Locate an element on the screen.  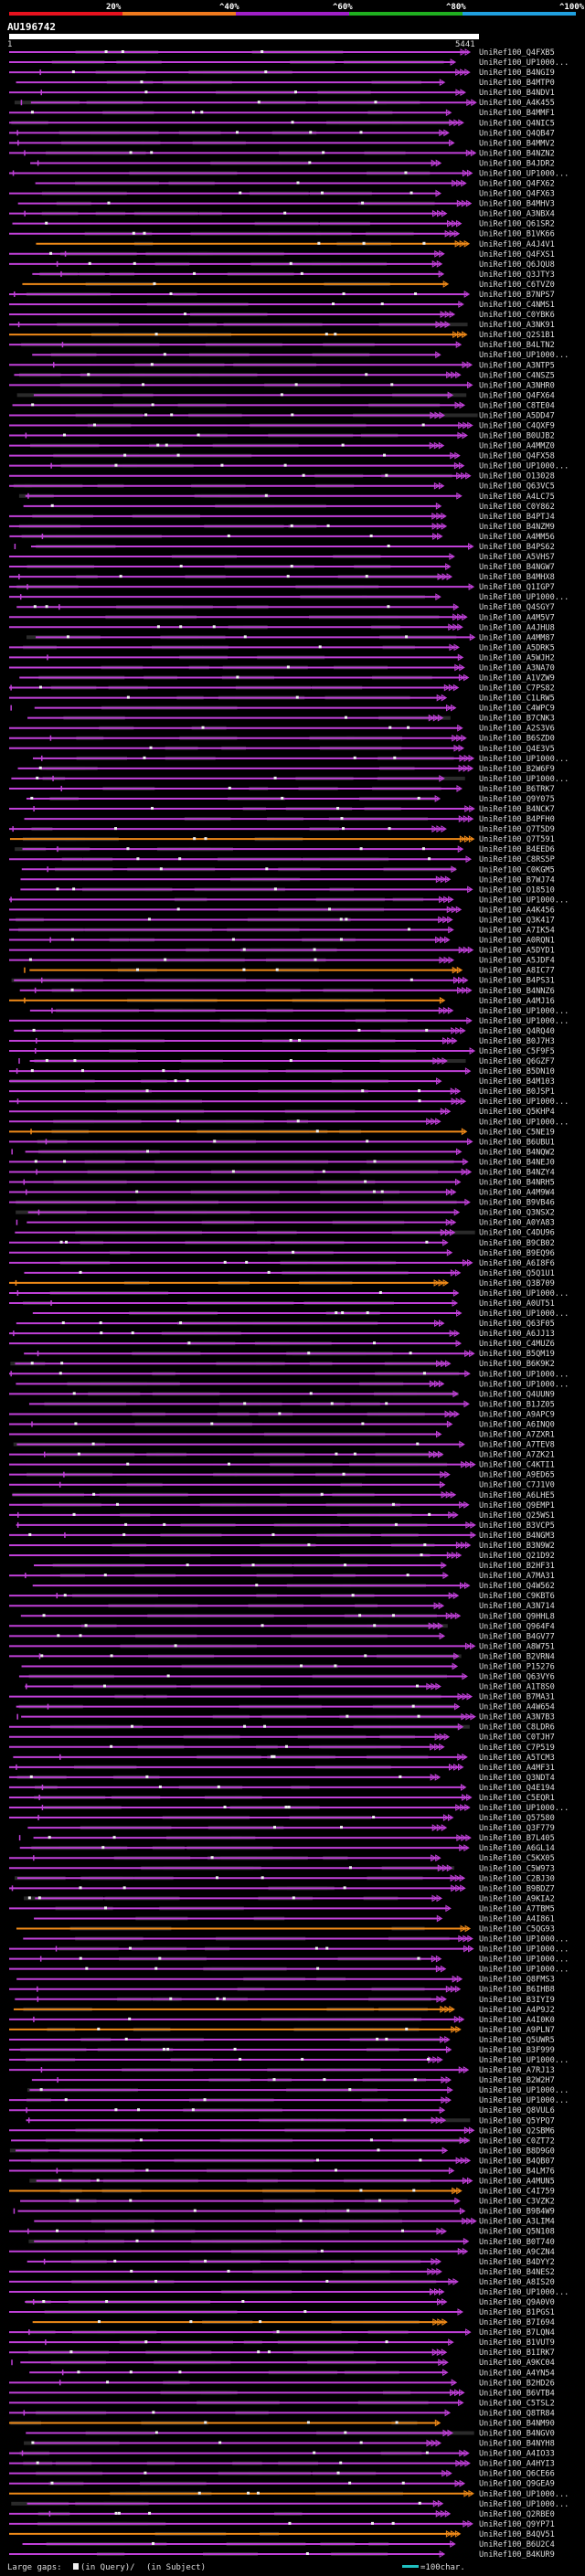
hit-label: UniRef100_B0J7H3 is located at coordinates (517, 1041).